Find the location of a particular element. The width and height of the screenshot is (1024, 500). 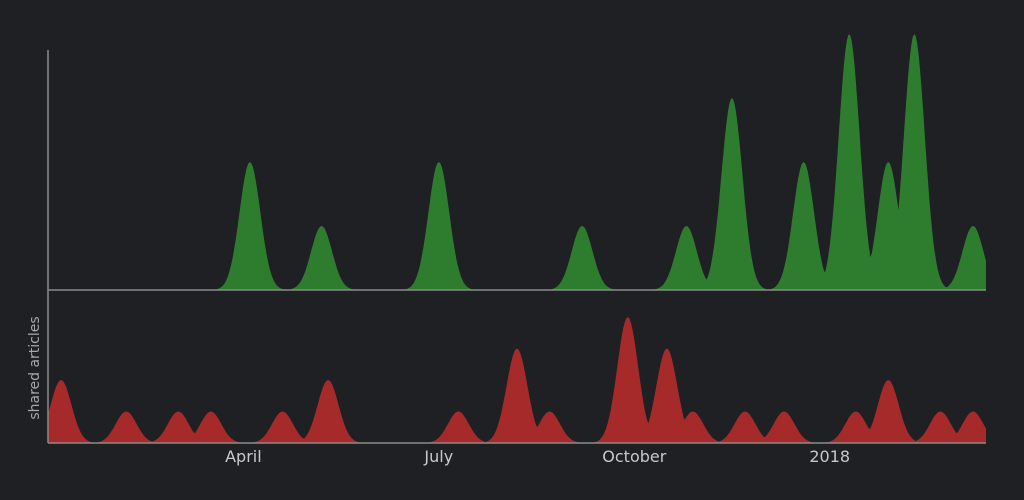

y-axis-title: shared articles is located at coordinates (35, 367).